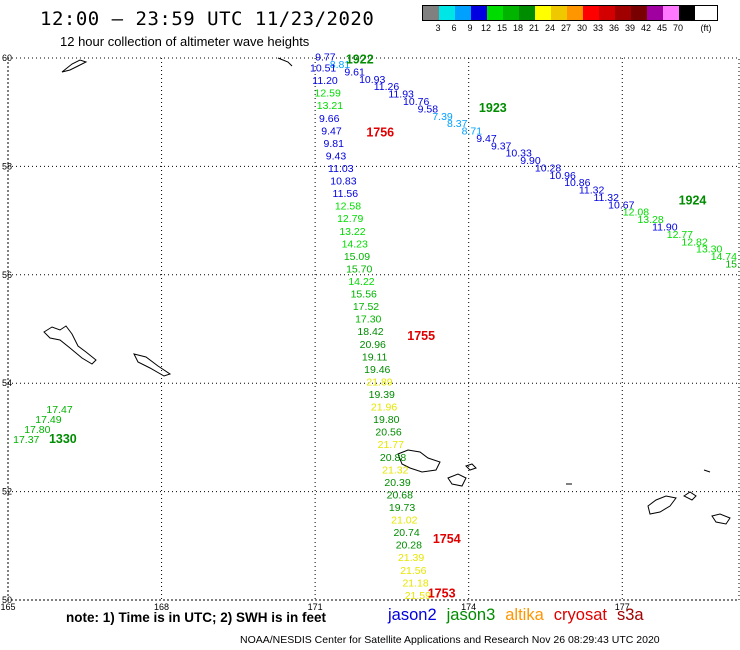  What do you see at coordinates (354, 72) in the screenshot?
I see `wave-height-label: 9.61` at bounding box center [354, 72].